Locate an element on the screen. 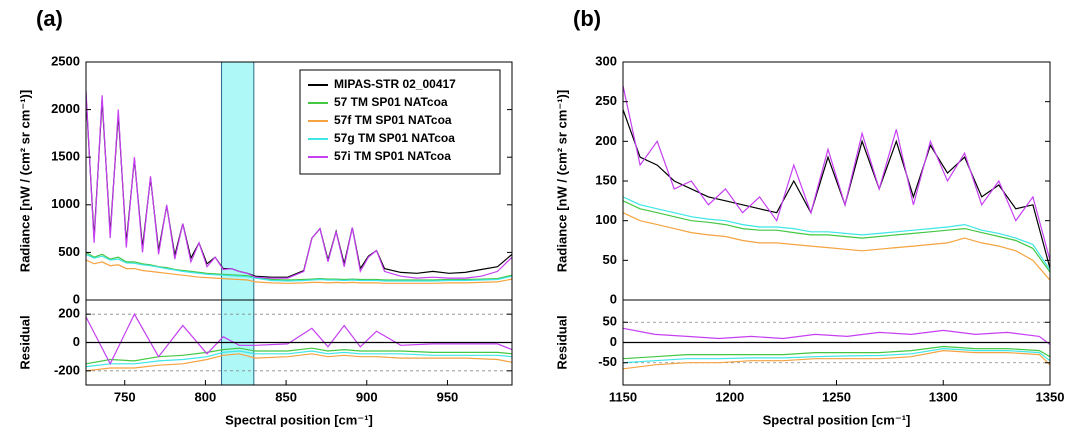 This screenshot has height=434, width=1067. legend-label: 57f TM SP01 NATcoa is located at coordinates (393, 120).